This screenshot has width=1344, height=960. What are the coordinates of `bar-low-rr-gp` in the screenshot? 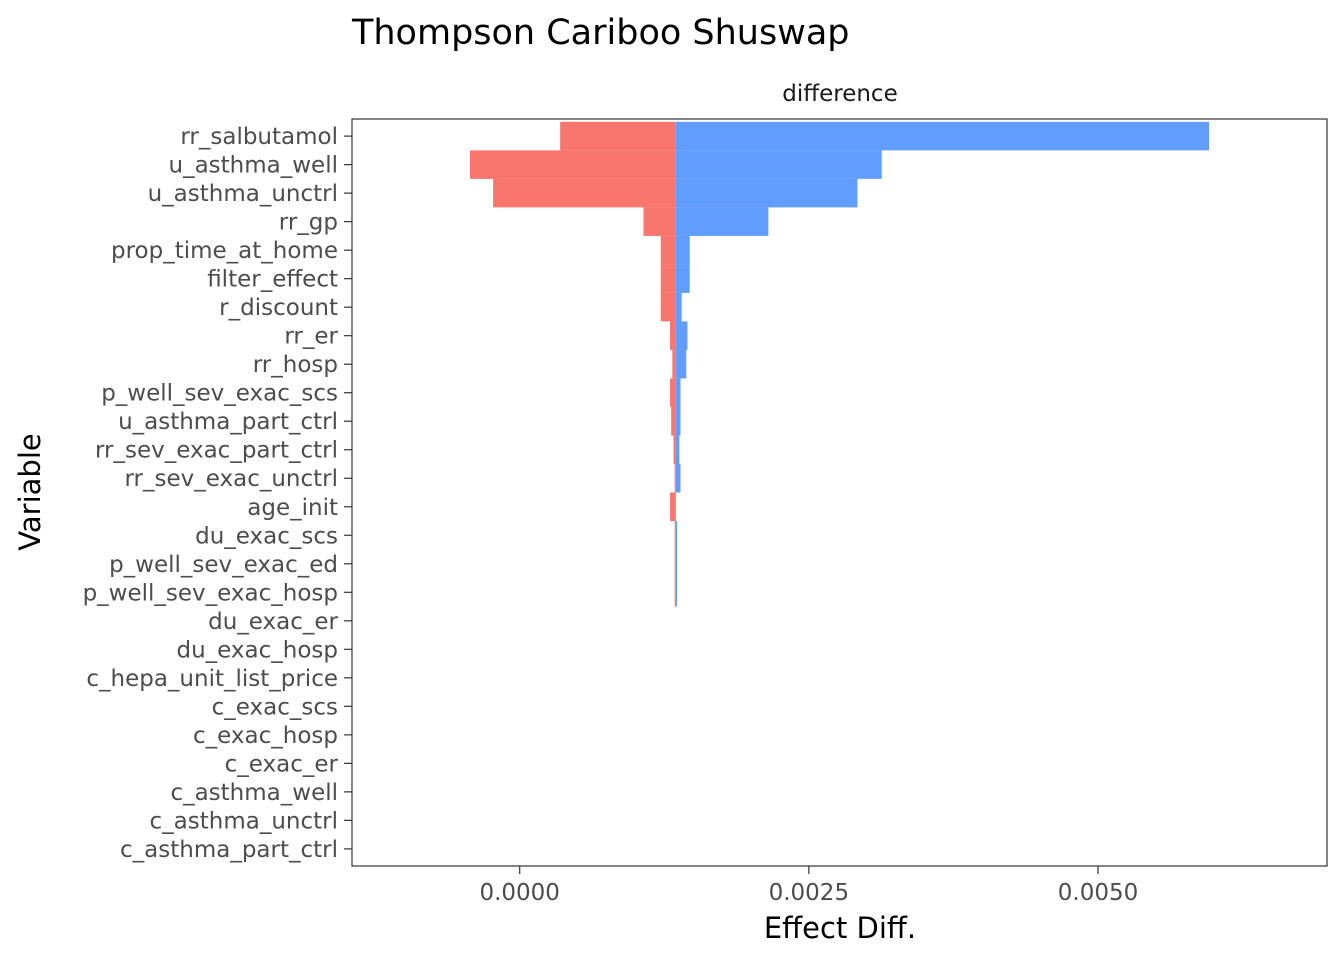 It's located at (659, 221).